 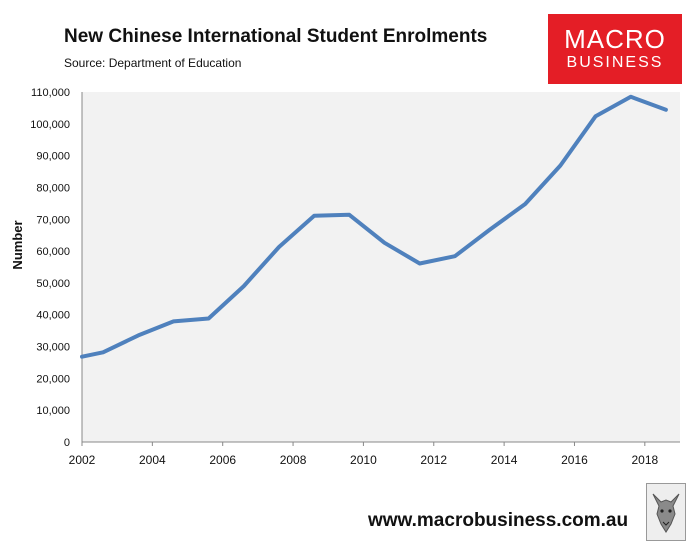 I want to click on y-axis-label: Number, so click(x=17, y=244).